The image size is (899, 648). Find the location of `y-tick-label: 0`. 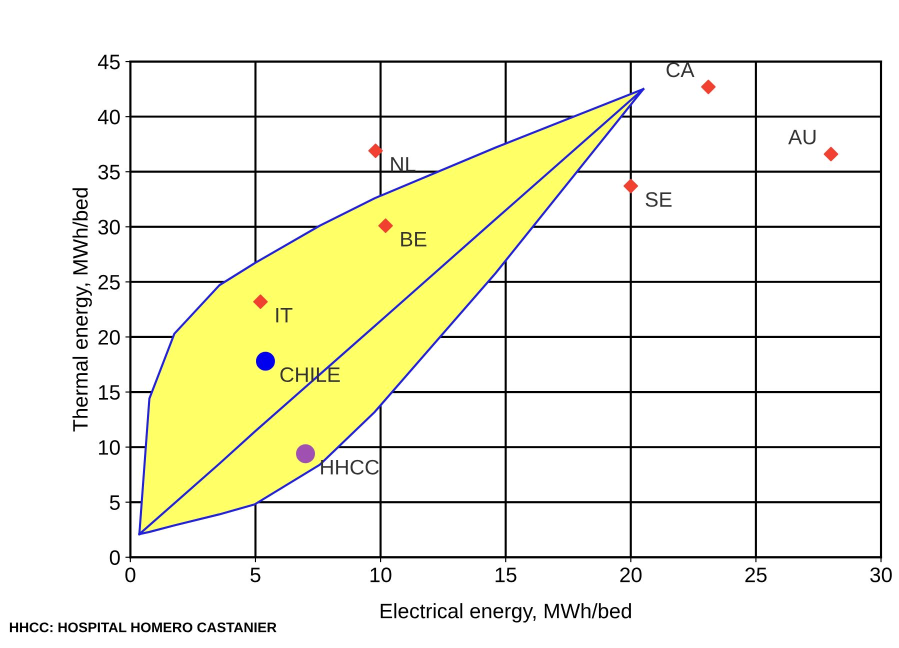

y-tick-label: 0 is located at coordinates (115, 558).